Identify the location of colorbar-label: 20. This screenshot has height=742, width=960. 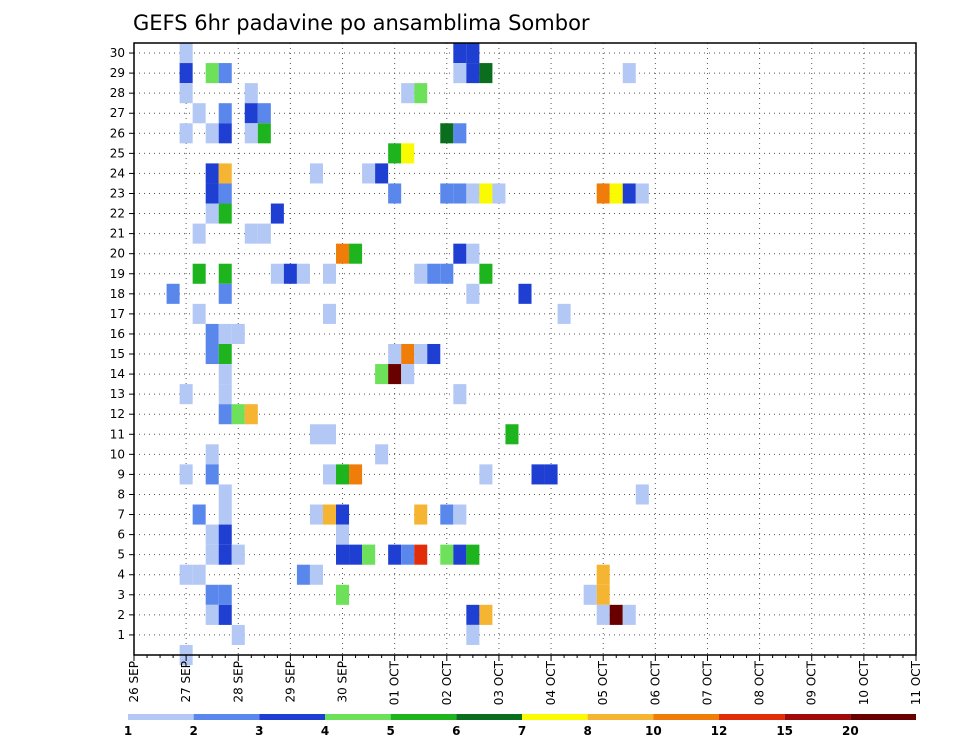
(850, 731).